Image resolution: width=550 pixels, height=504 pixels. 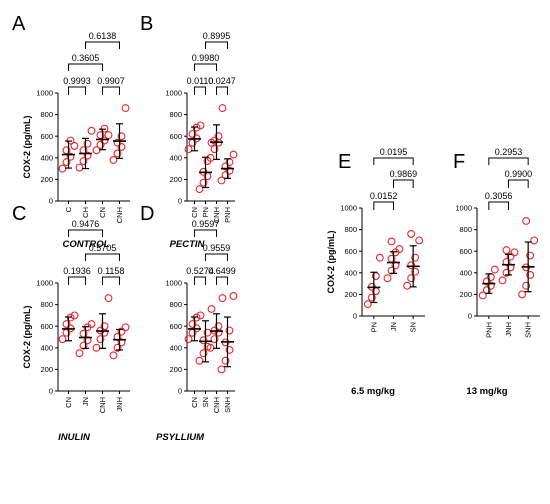 What do you see at coordinates (384, 196) in the screenshot?
I see `p-value-label: 0.0152` at bounding box center [384, 196].